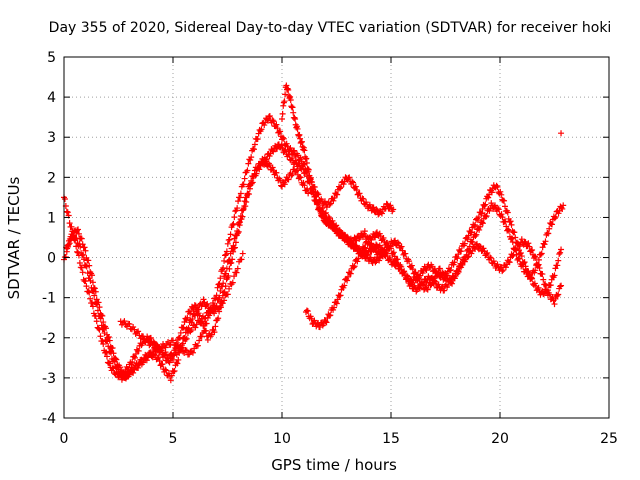 The height and width of the screenshot is (480, 640). I want to click on series-track-g, so click(442, 246).